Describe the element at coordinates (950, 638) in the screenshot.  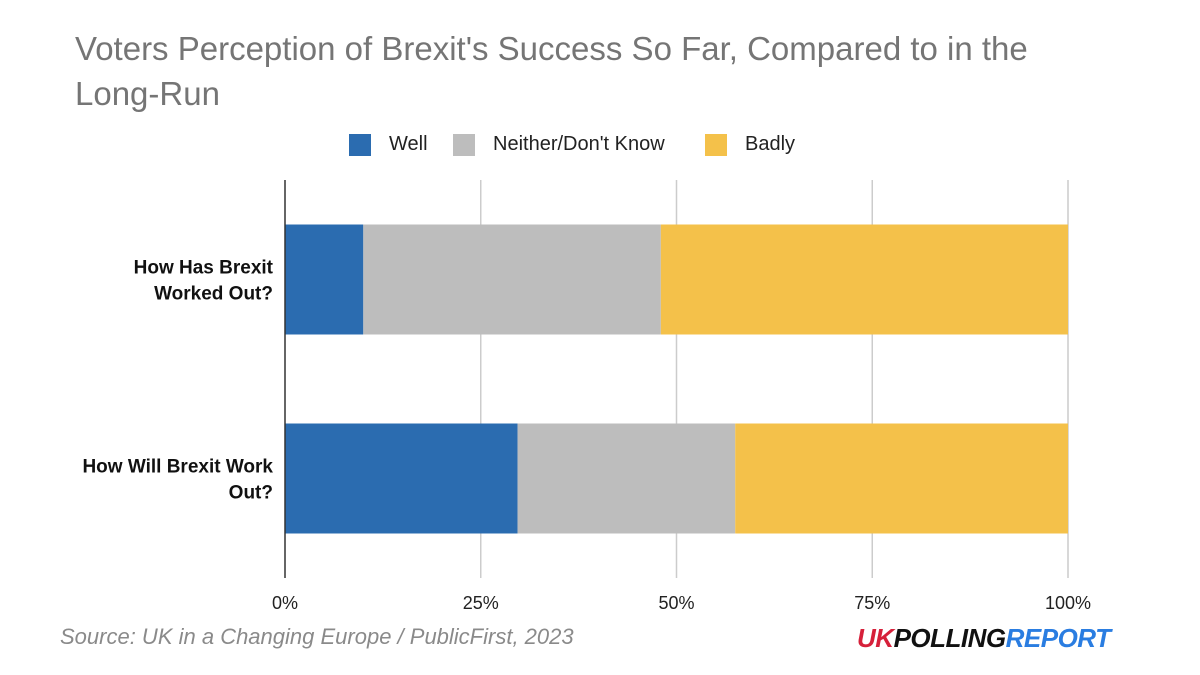
I see `logo-part-polling: POLLING` at that location.